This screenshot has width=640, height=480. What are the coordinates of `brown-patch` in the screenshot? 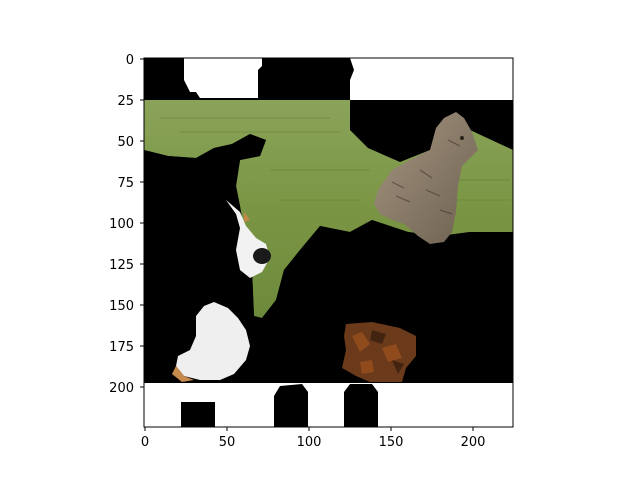 It's located at (379, 352).